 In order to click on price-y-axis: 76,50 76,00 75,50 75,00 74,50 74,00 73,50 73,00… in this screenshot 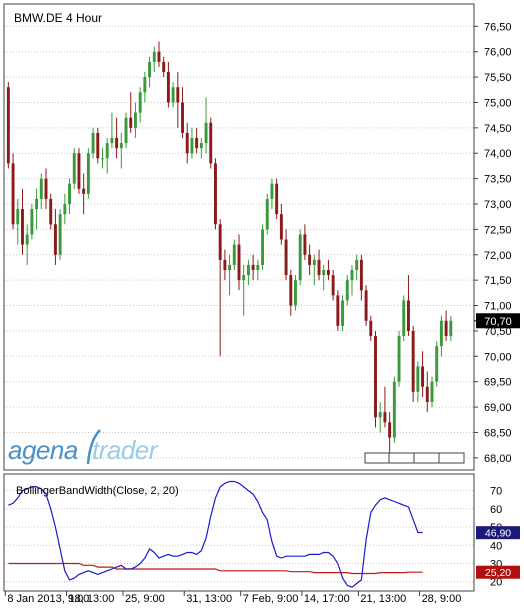, I will do `click(493, 243)`.